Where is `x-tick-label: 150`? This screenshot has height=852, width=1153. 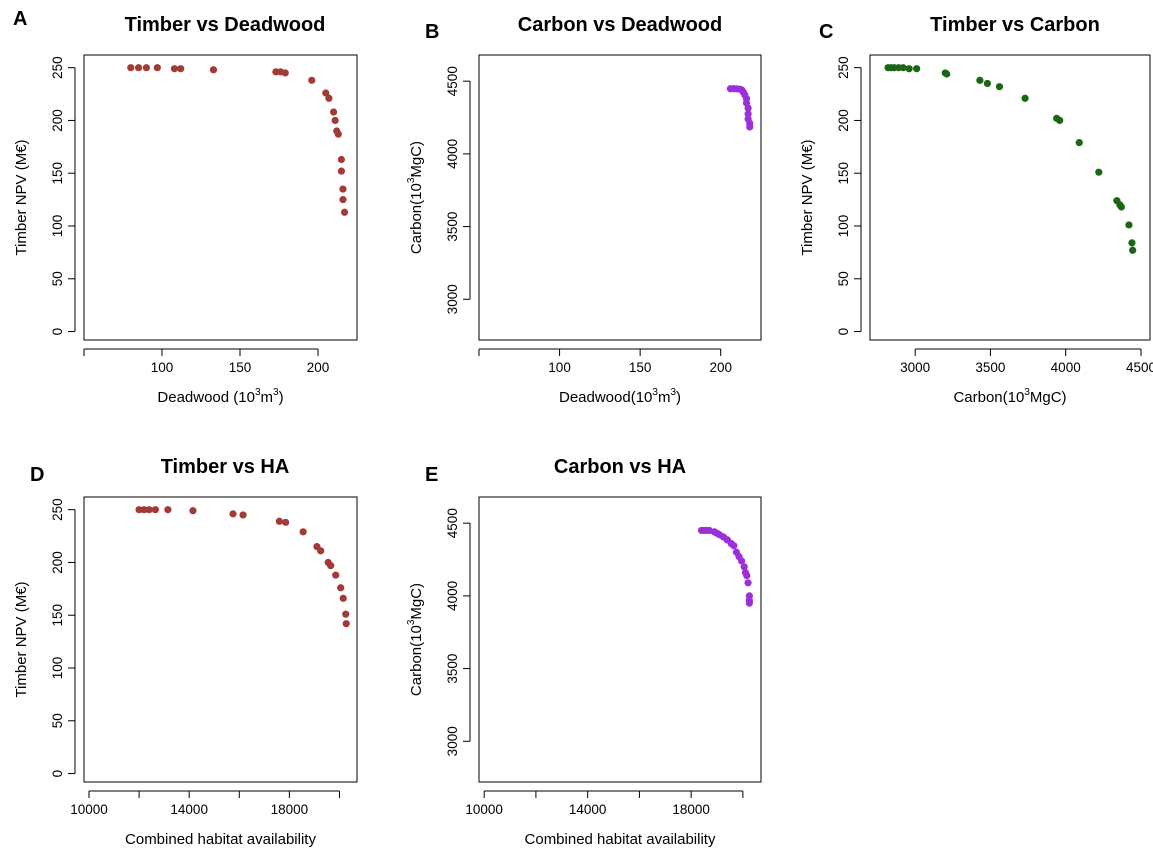 x-tick-label: 150 is located at coordinates (240, 367).